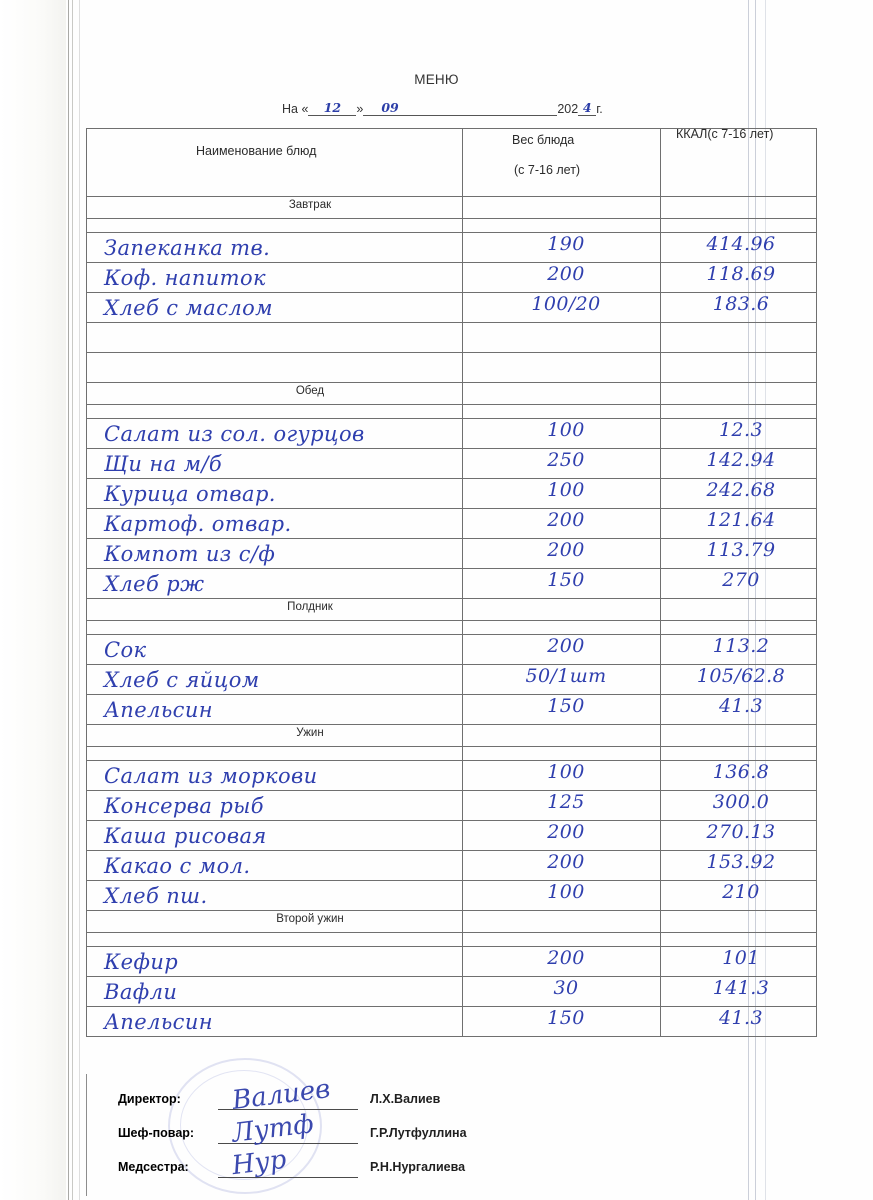 Image resolution: width=873 pixels, height=1200 pixels. What do you see at coordinates (660, 582) in the screenshot?
I see `col-divider-weight-kcal` at bounding box center [660, 582].